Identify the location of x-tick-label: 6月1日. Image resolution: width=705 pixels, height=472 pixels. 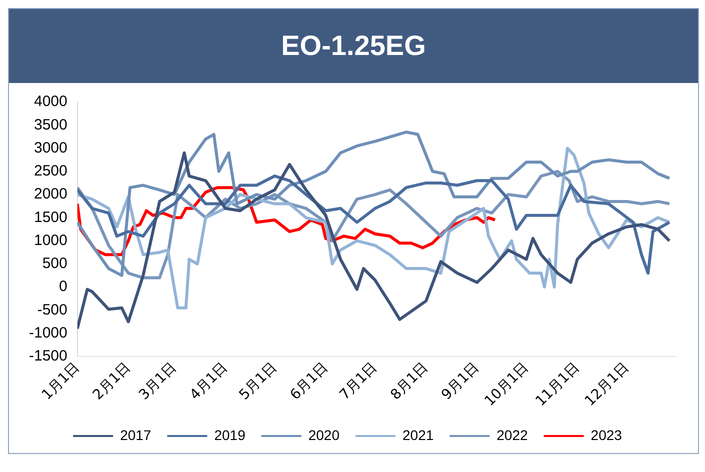
(309, 381).